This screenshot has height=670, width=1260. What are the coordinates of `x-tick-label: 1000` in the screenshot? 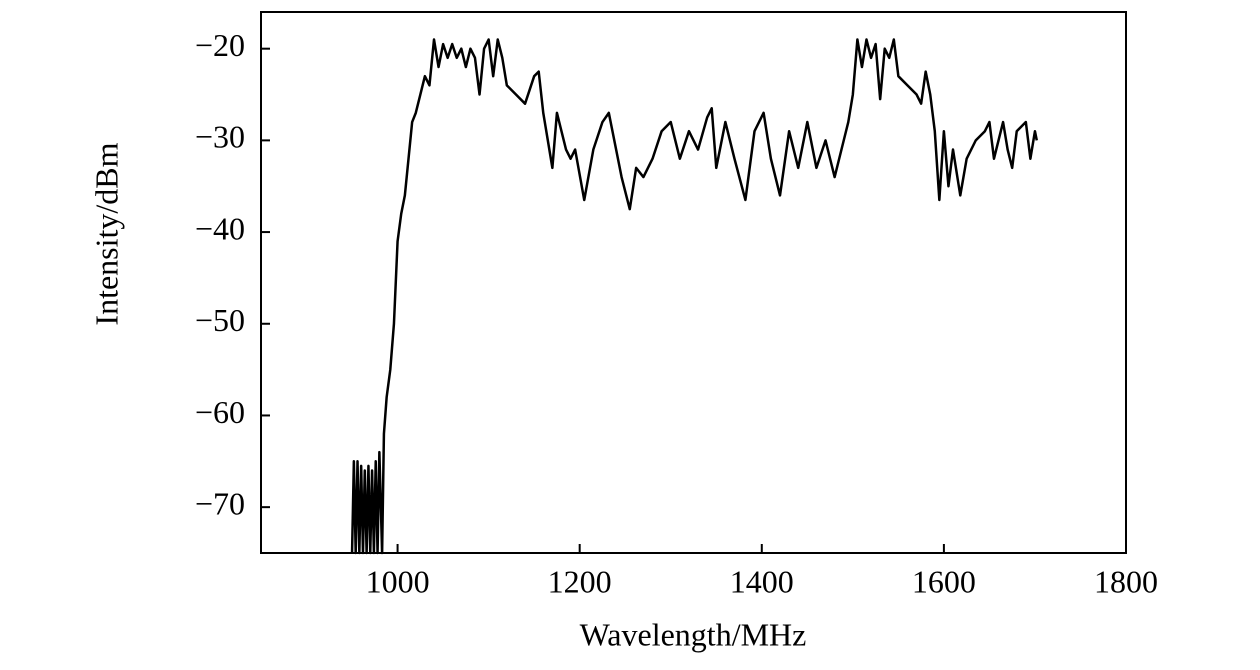 It's located at (398, 581).